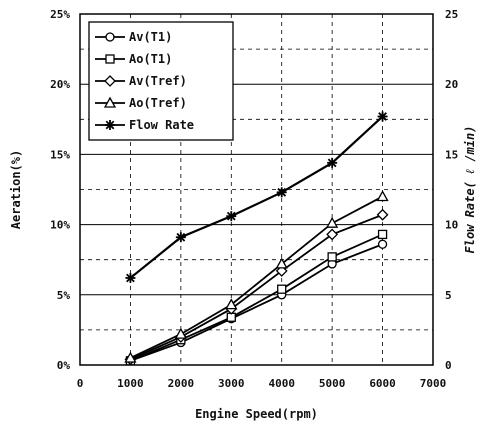 The width and height of the screenshot is (486, 430). I want to click on y-axis-title-left: Aeration(%), so click(16, 189).